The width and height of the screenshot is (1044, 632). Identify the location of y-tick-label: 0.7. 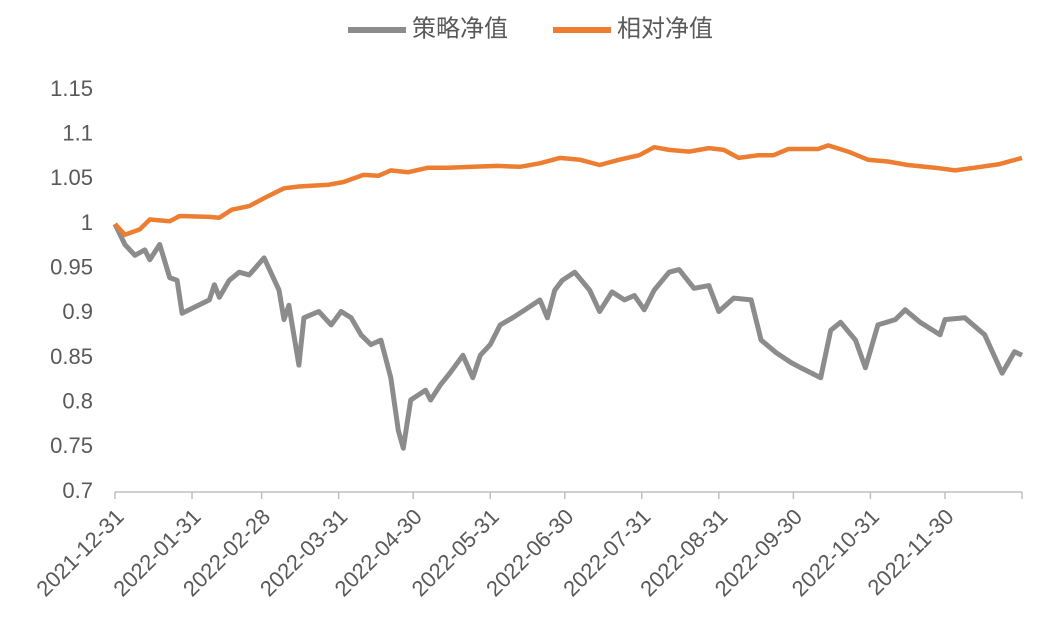
(77, 490).